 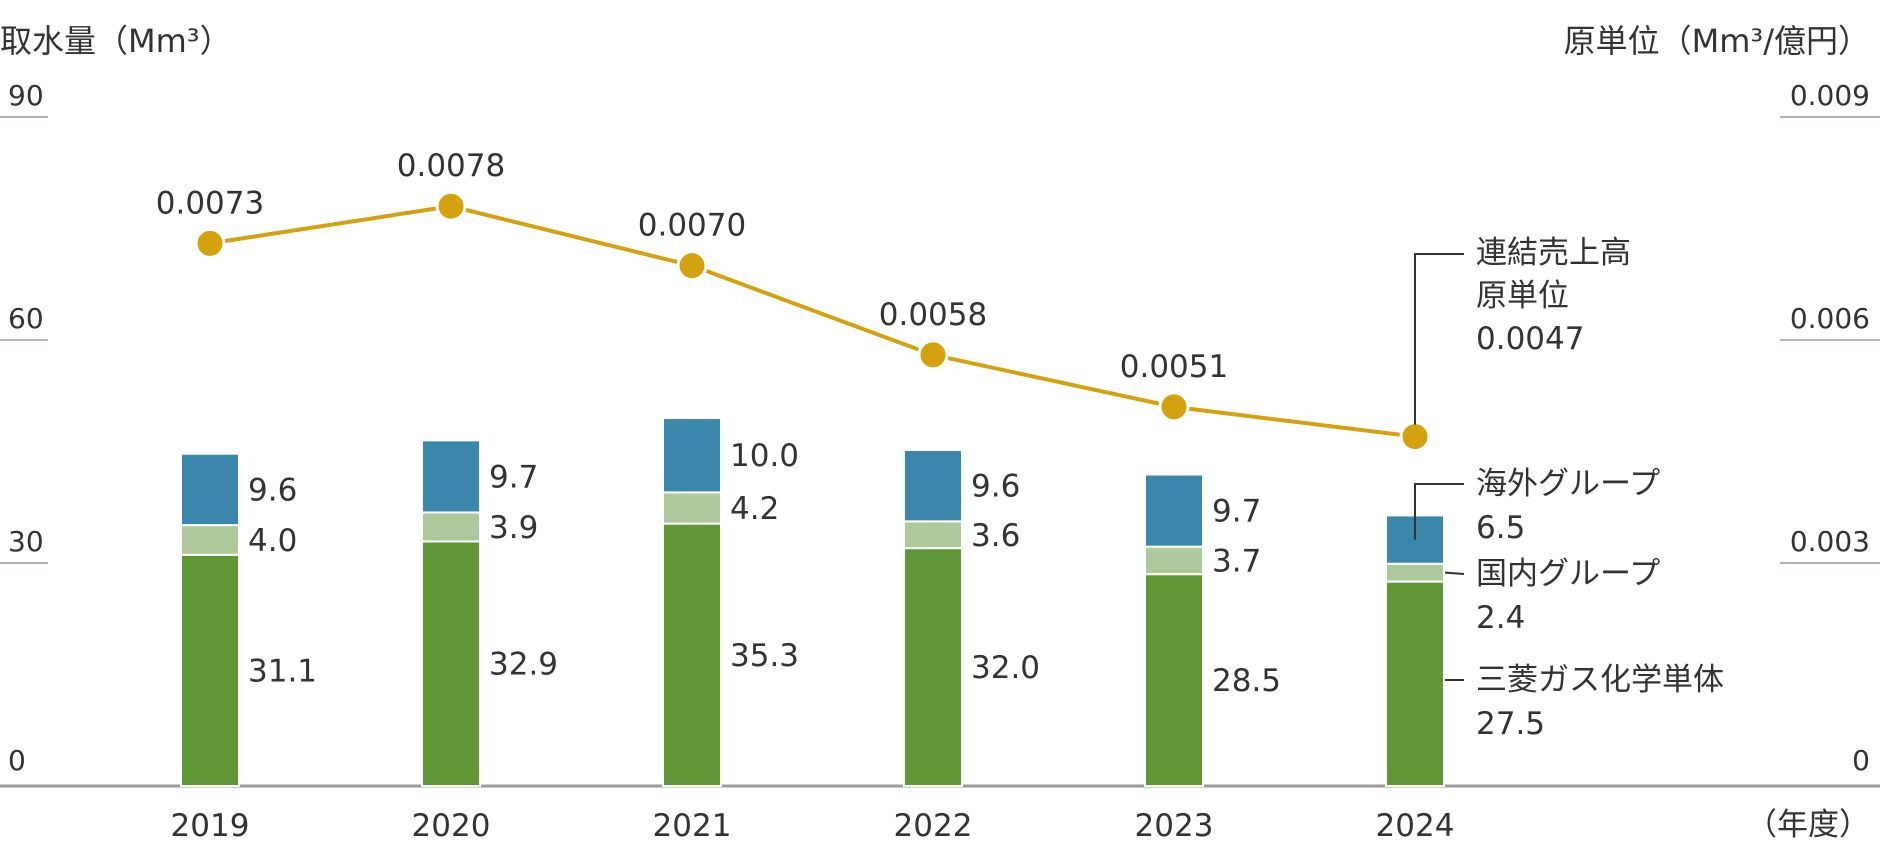 I want to click on line-point-2022, so click(x=933, y=355).